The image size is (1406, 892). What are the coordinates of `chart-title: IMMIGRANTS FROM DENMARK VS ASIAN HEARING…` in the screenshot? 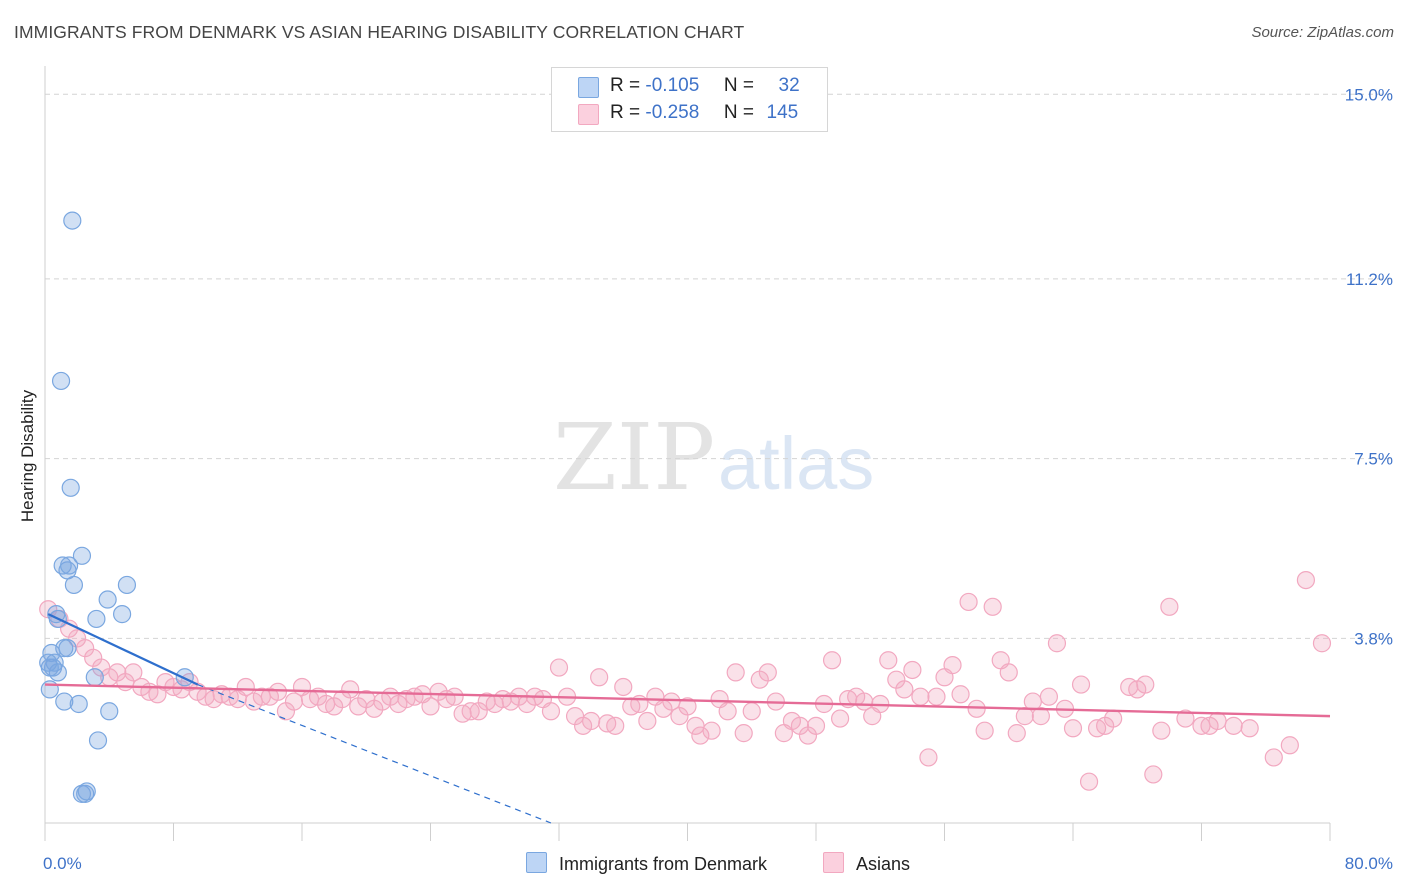 It's located at (379, 32).